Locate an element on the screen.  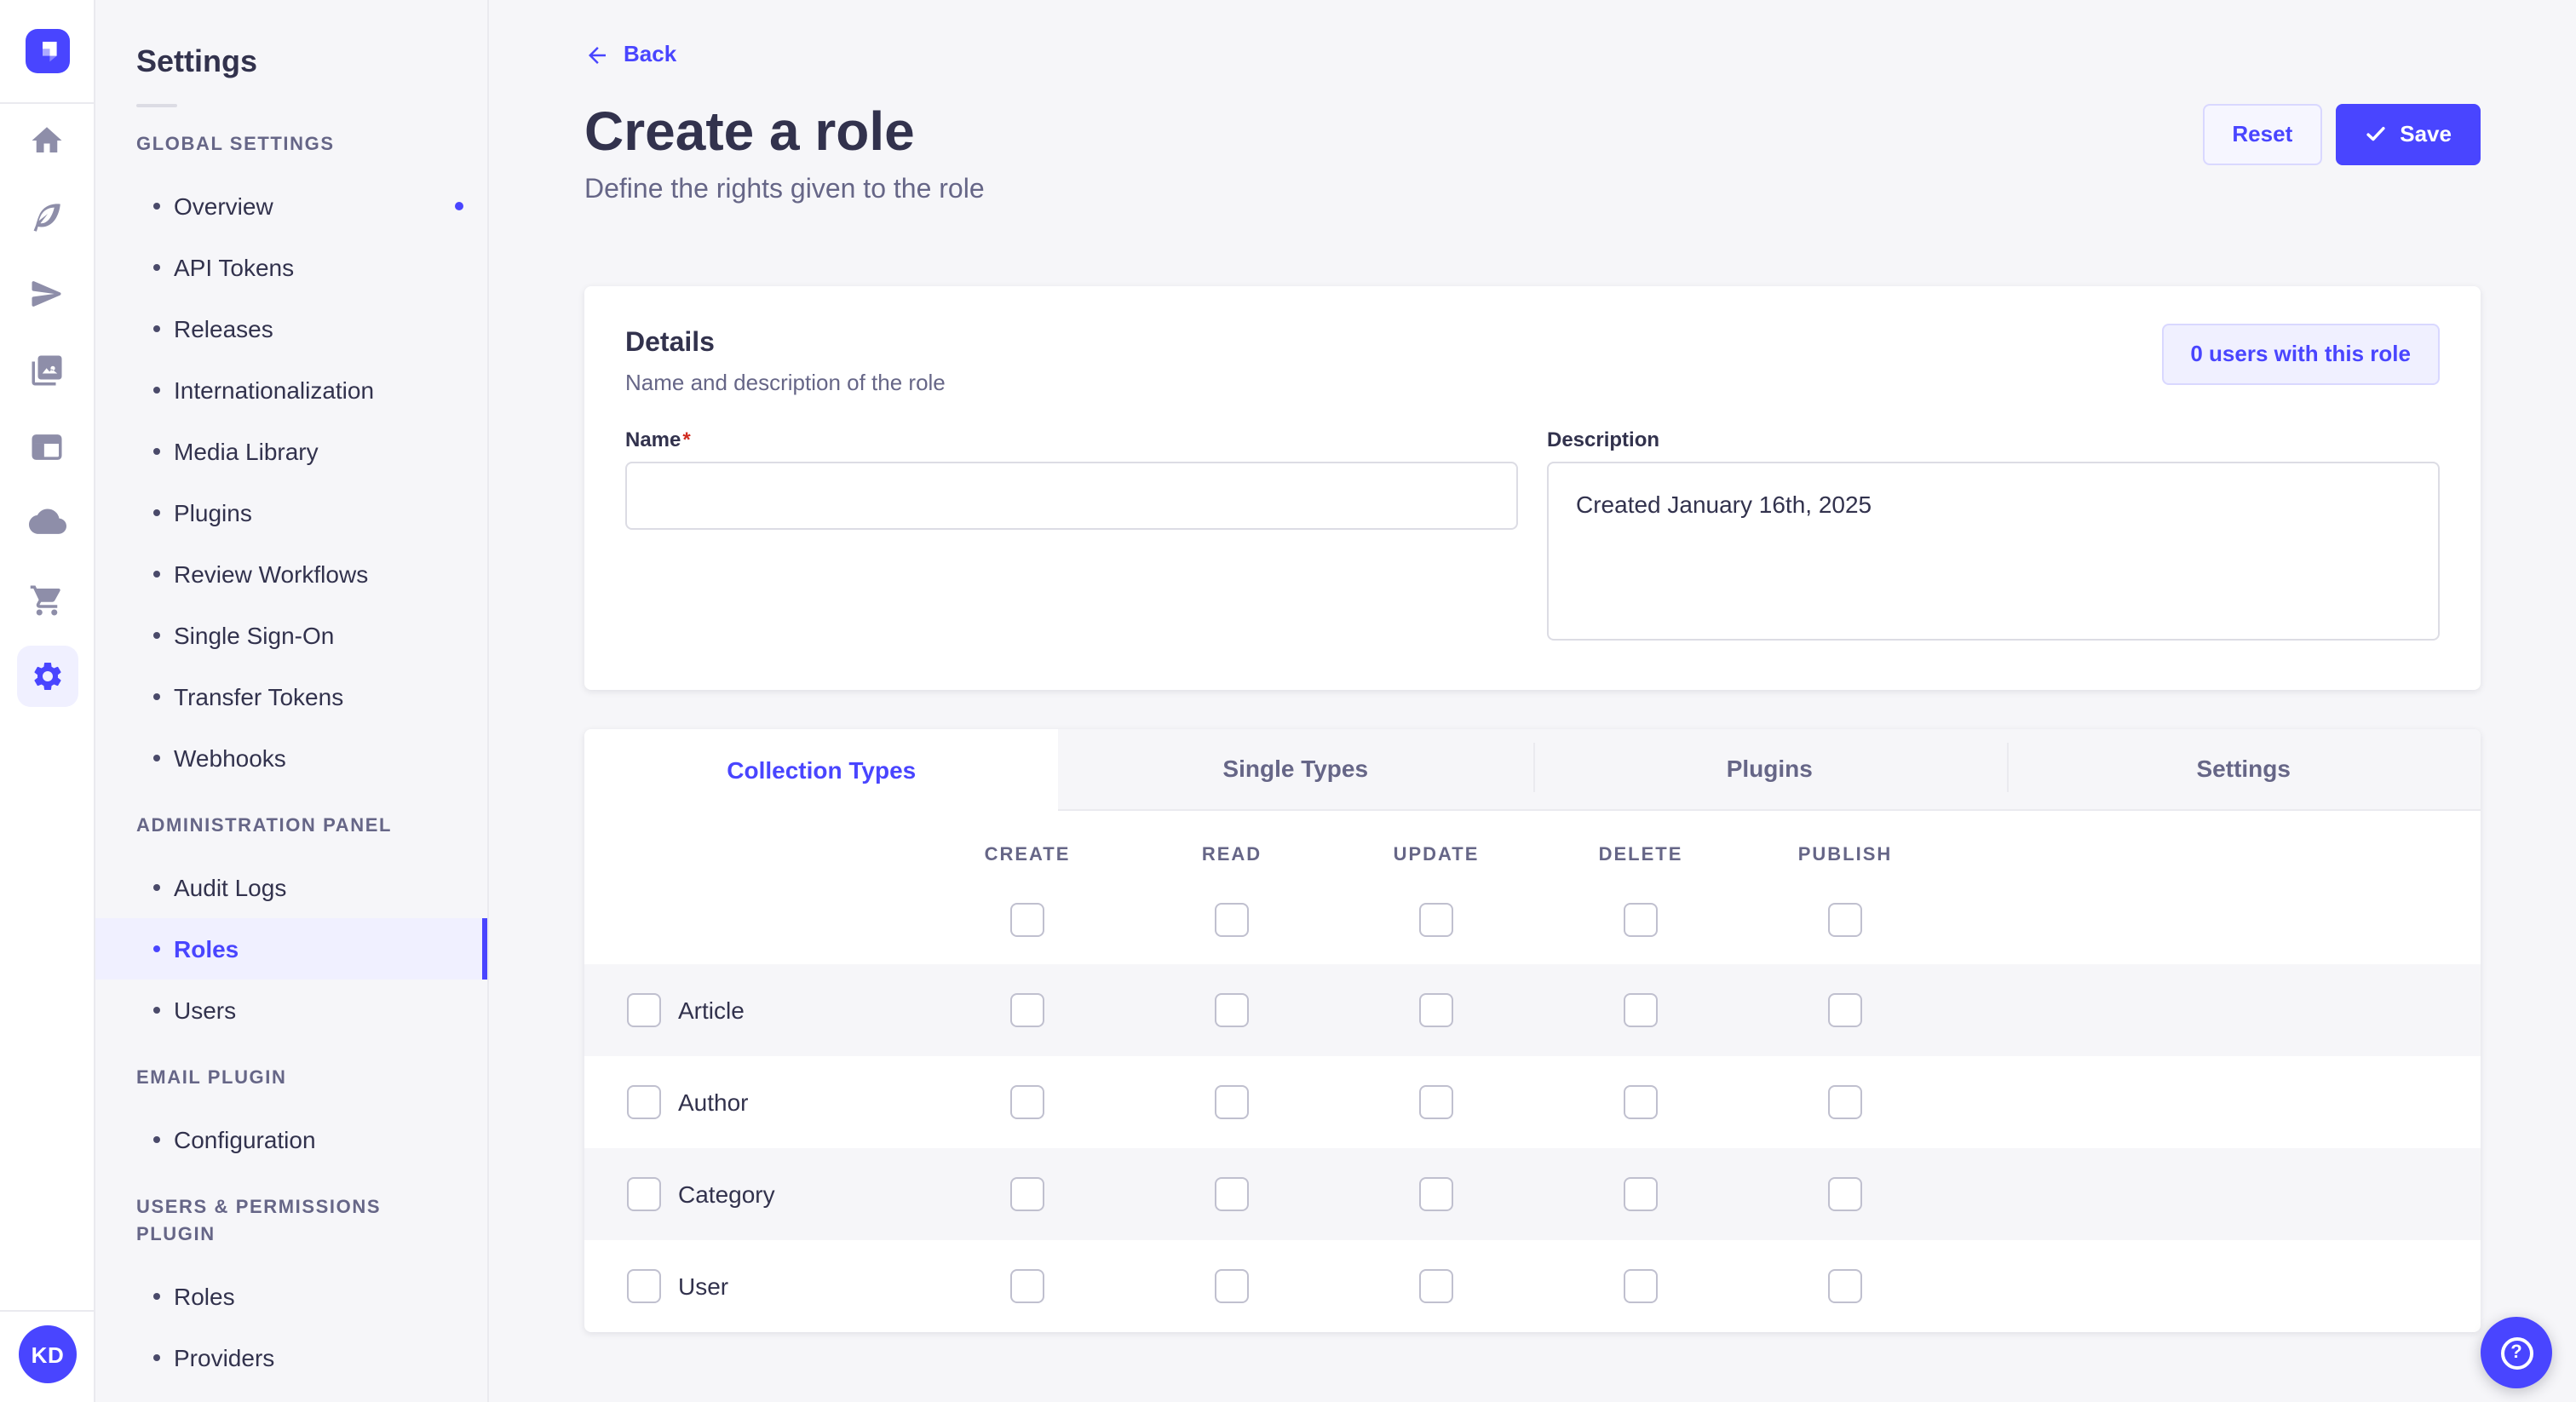
checkbox-category-delete is located at coordinates (1641, 1193).